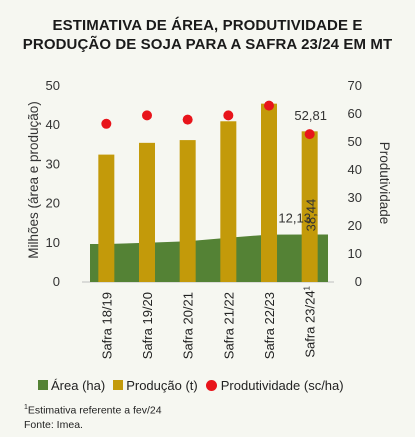 The width and height of the screenshot is (415, 437). I want to click on x-tick-group-3: Safra 20/21, so click(188, 325).